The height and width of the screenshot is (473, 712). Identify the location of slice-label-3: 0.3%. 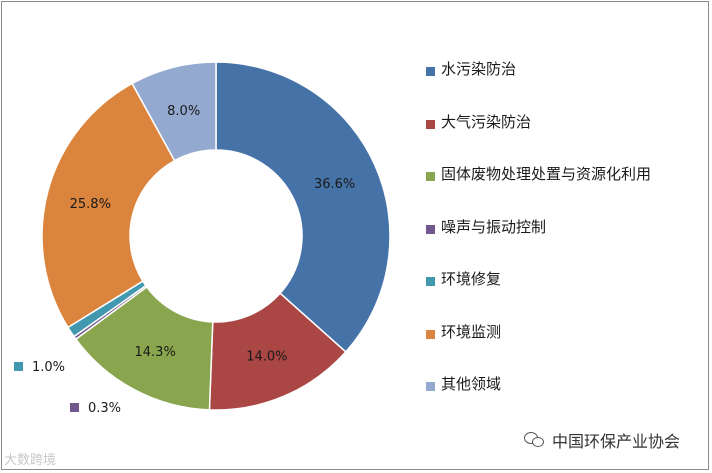
(104, 408).